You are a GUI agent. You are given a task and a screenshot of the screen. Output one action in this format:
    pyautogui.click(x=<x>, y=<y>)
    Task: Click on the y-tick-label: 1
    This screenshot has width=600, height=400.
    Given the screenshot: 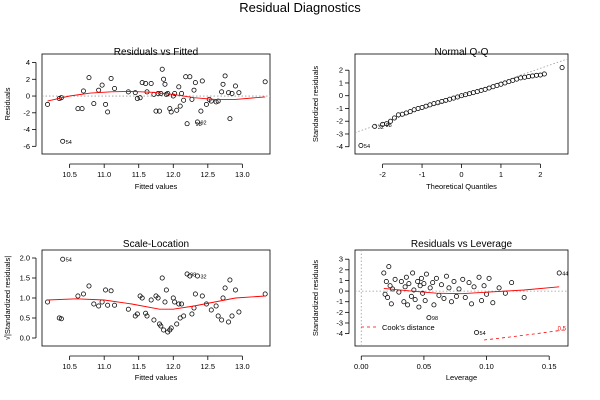 What is the action you would take?
    pyautogui.click(x=341, y=280)
    